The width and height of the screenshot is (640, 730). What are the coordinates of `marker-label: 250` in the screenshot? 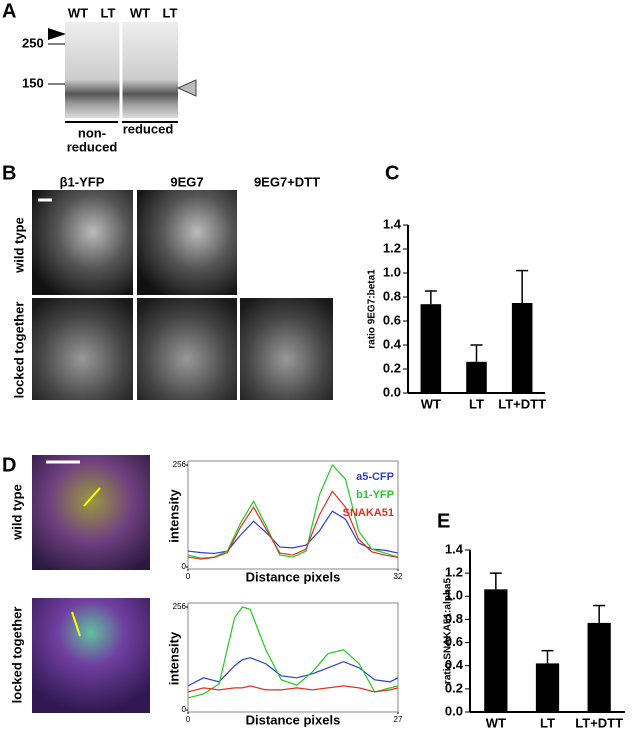 It's located at (33, 42).